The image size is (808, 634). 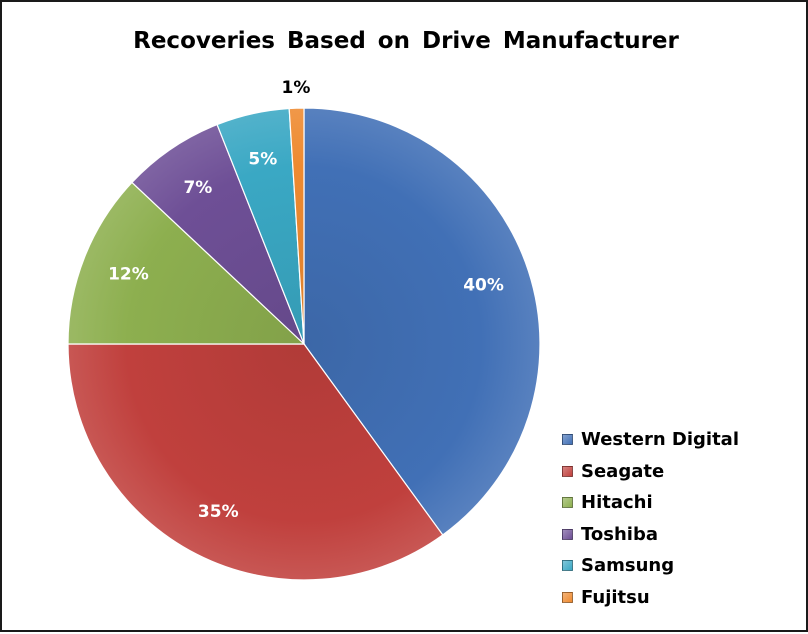 What do you see at coordinates (617, 503) in the screenshot?
I see `legend-label: Hitachi` at bounding box center [617, 503].